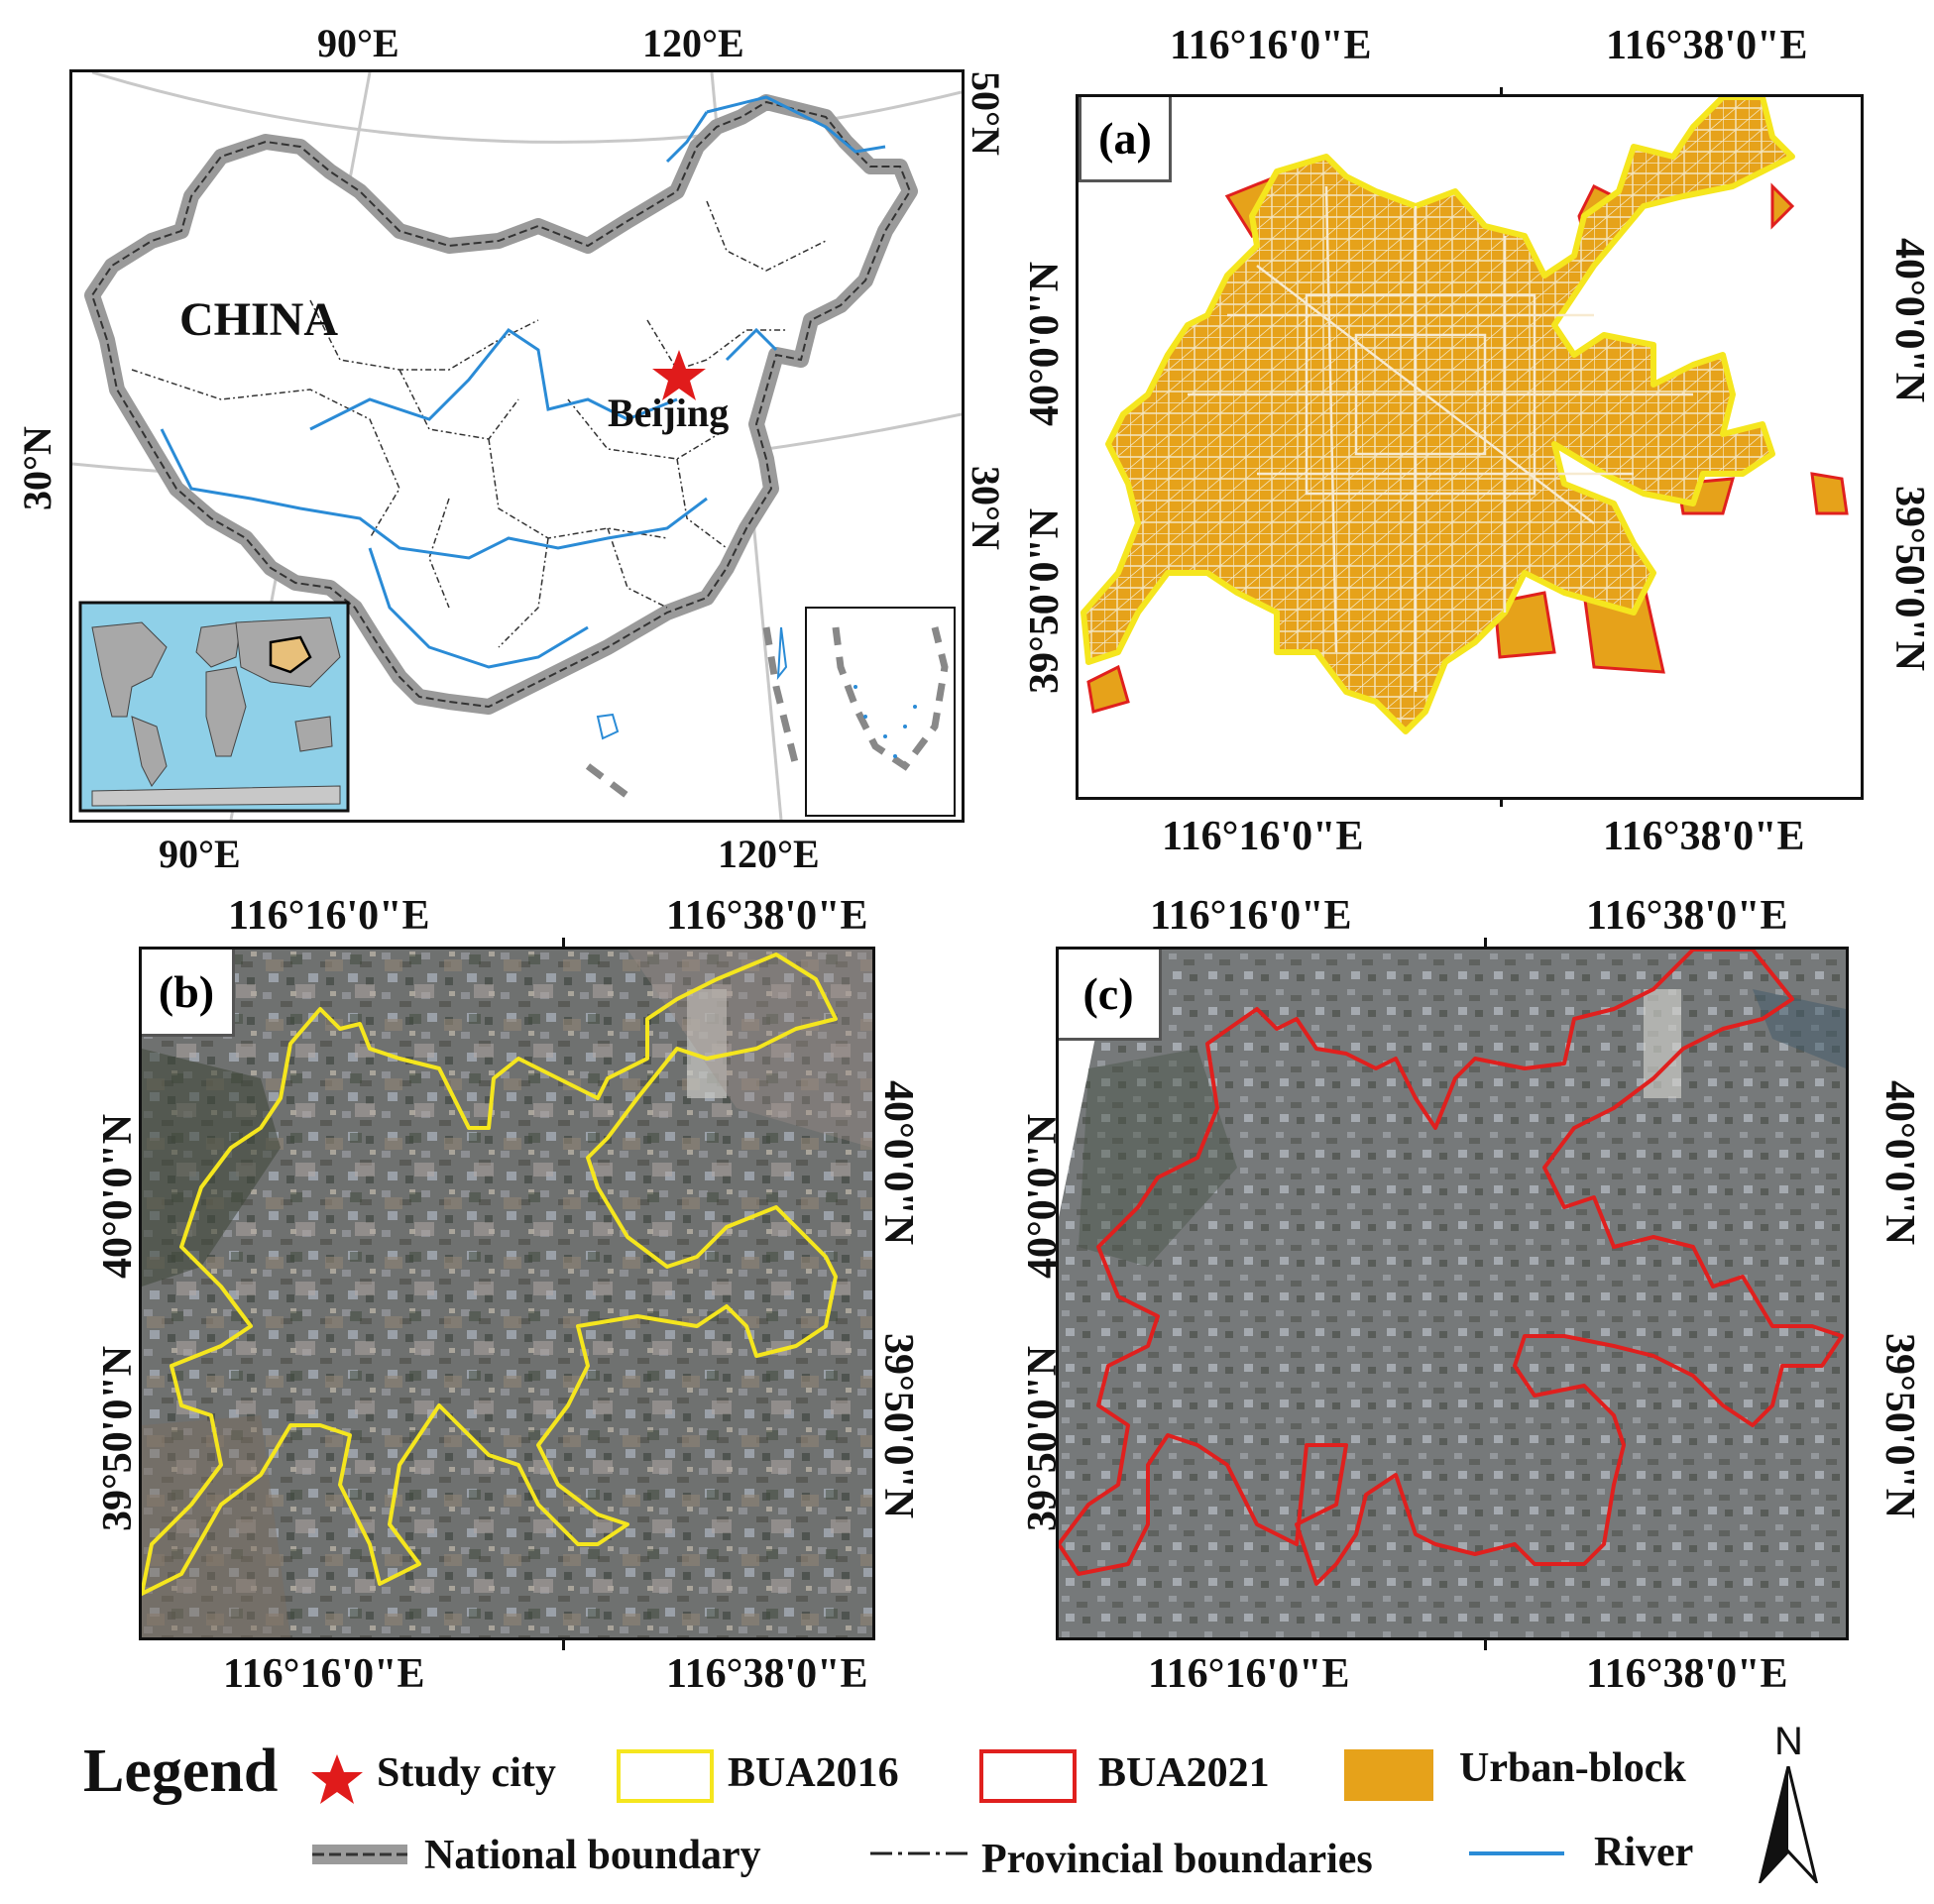  Describe the element at coordinates (767, 916) in the screenshot. I see `panel-b-lon-top-2: 116°38'0"E` at that location.